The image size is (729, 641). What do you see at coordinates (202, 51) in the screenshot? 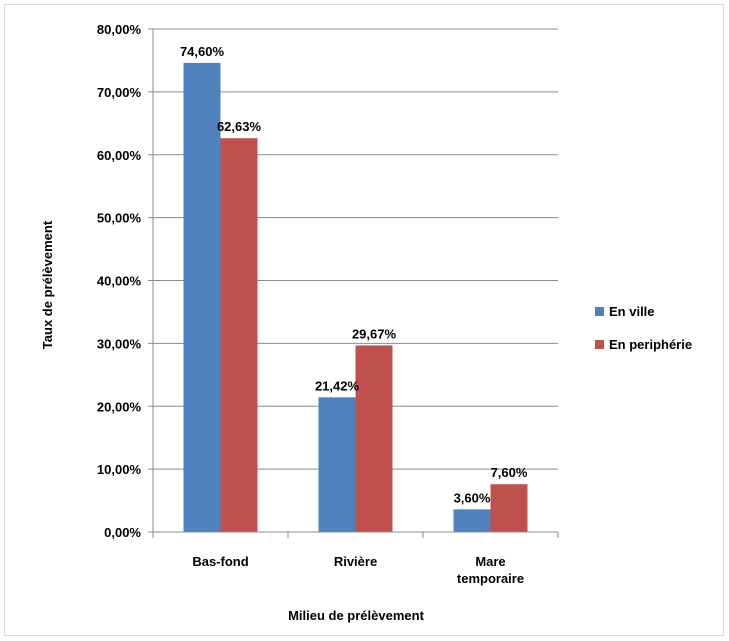
I see `data-label: 74,60%` at bounding box center [202, 51].